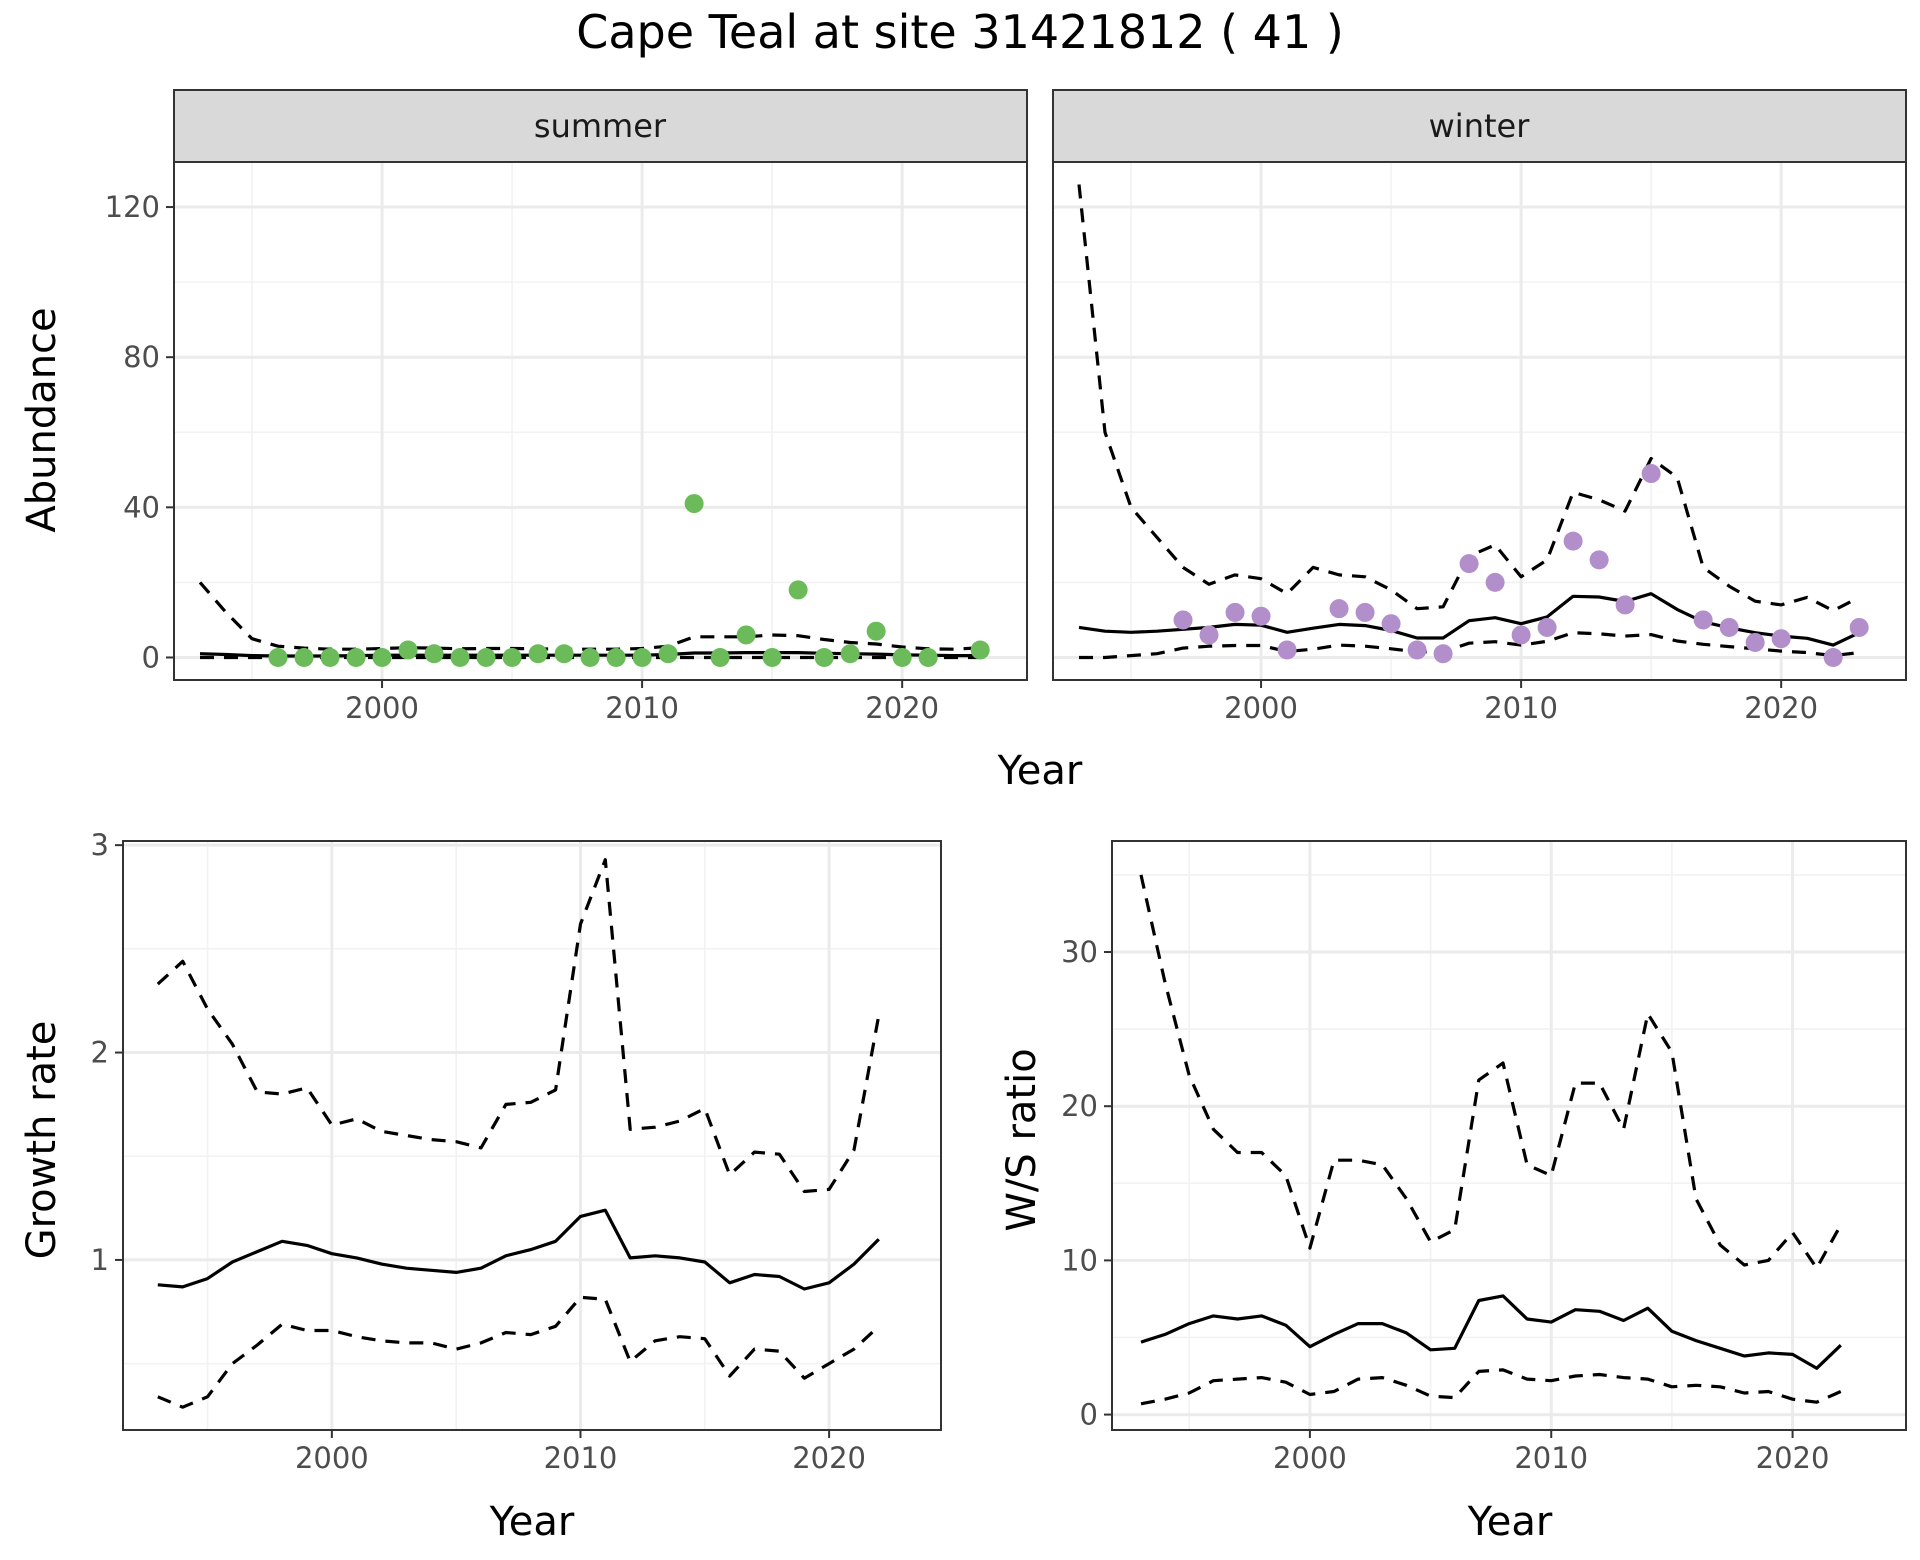 The width and height of the screenshot is (1920, 1560). I want to click on strip-label-winter: winter, so click(1480, 126).